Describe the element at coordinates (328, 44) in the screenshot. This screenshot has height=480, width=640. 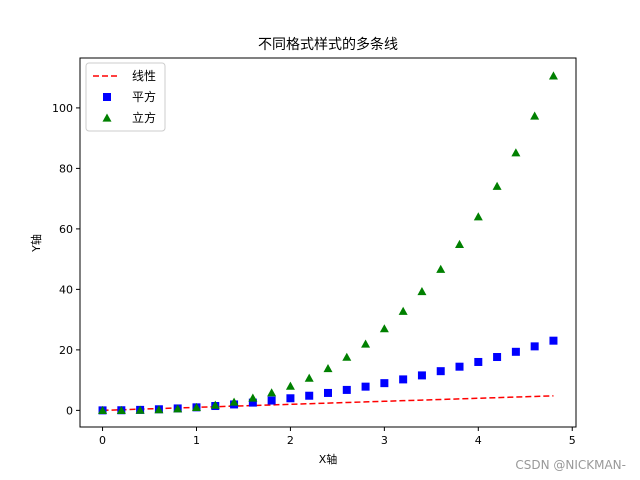
I see `chart-title: 不同格式样式的多条线` at that location.